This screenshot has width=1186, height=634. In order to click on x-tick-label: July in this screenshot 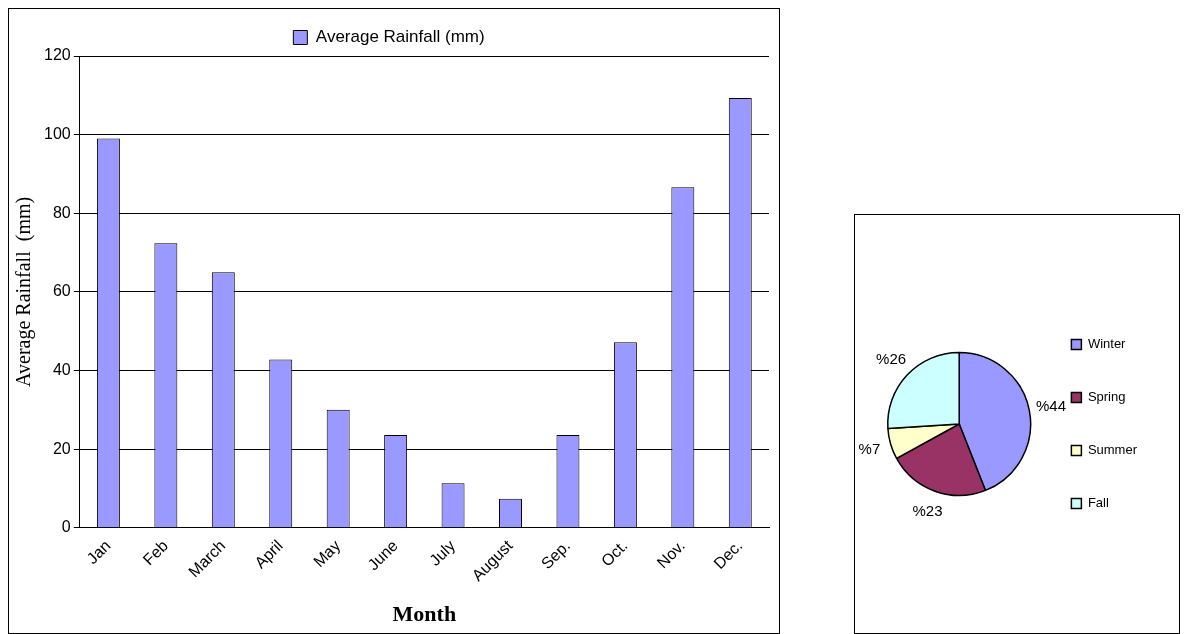, I will do `click(442, 552)`.